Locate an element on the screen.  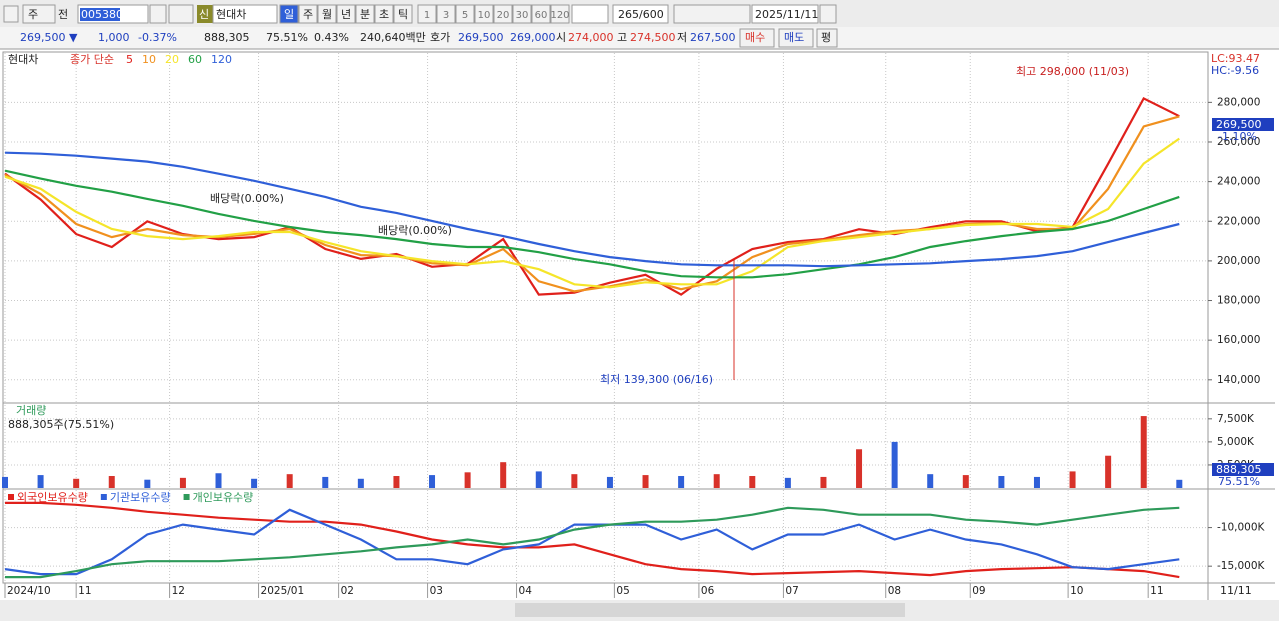
sound-button is located at coordinates (181, 14).